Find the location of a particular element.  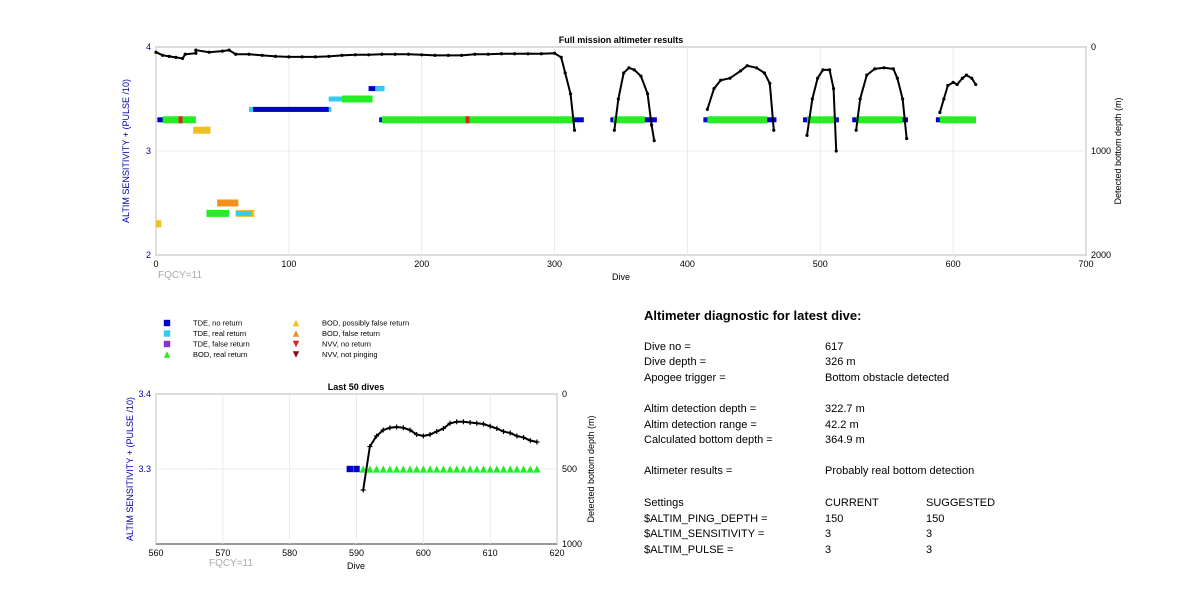

altim-detection-range-value: 42.2 m is located at coordinates (842, 425).